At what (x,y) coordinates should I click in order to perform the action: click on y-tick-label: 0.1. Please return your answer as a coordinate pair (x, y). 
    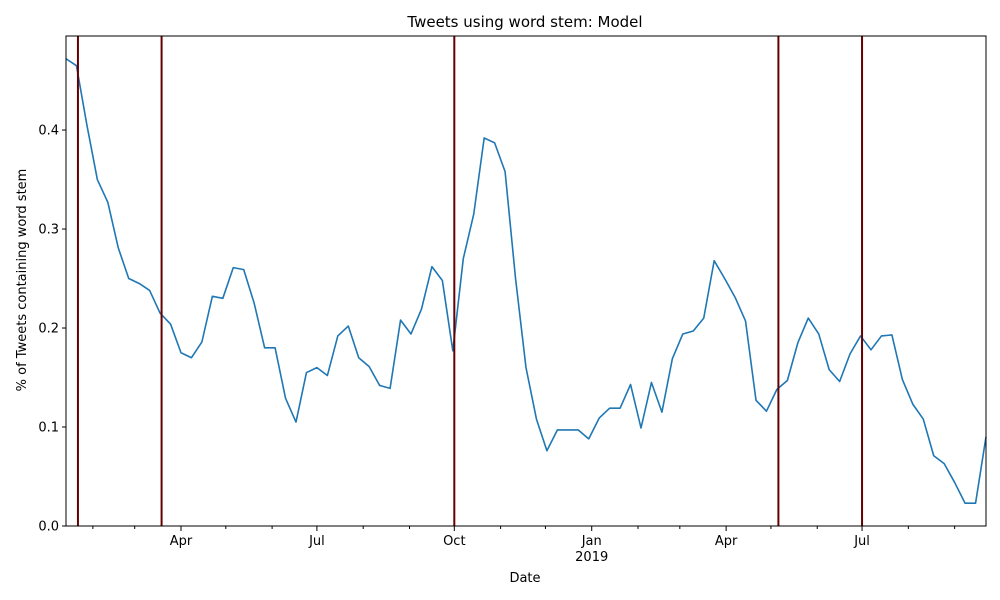
    Looking at the image, I should click on (48, 428).